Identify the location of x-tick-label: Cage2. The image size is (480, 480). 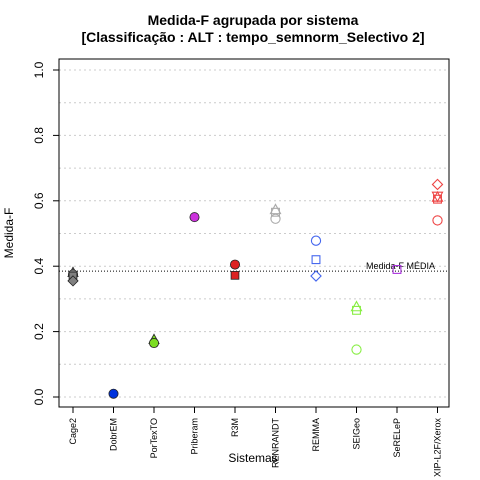
(73, 431).